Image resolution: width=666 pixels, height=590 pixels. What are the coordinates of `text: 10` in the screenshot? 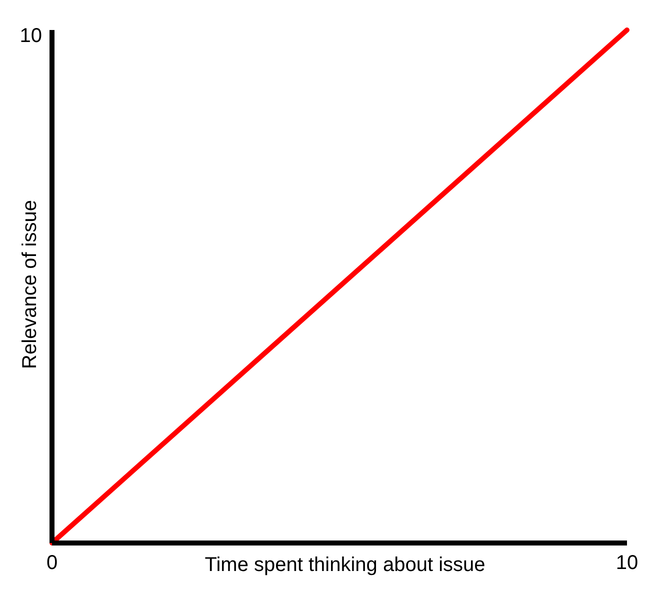 It's located at (31, 36).